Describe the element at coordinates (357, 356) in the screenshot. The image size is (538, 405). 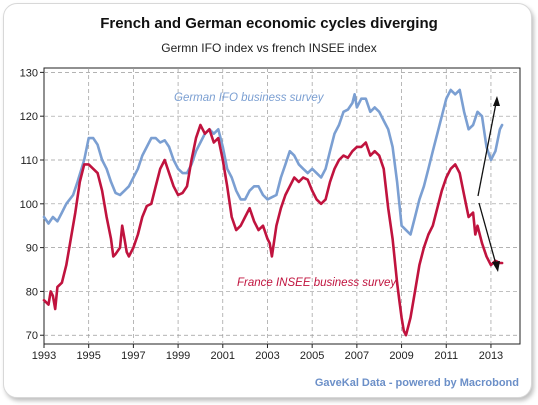
I see `x-tick-label: 2007` at that location.